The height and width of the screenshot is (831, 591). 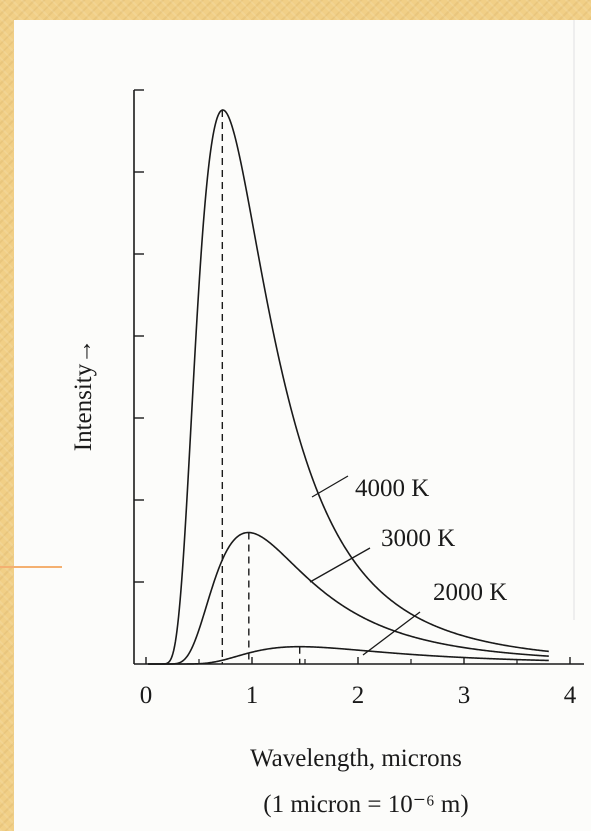 I want to click on x-tick-label: 1, so click(x=252, y=695).